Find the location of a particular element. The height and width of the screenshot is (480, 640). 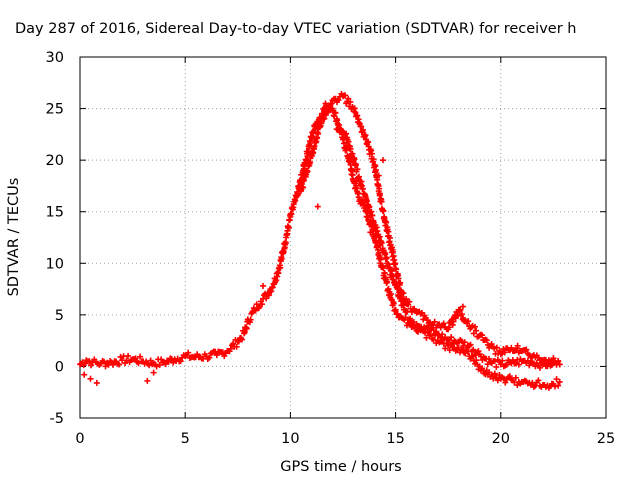

x-tick-label: 10 is located at coordinates (290, 439).